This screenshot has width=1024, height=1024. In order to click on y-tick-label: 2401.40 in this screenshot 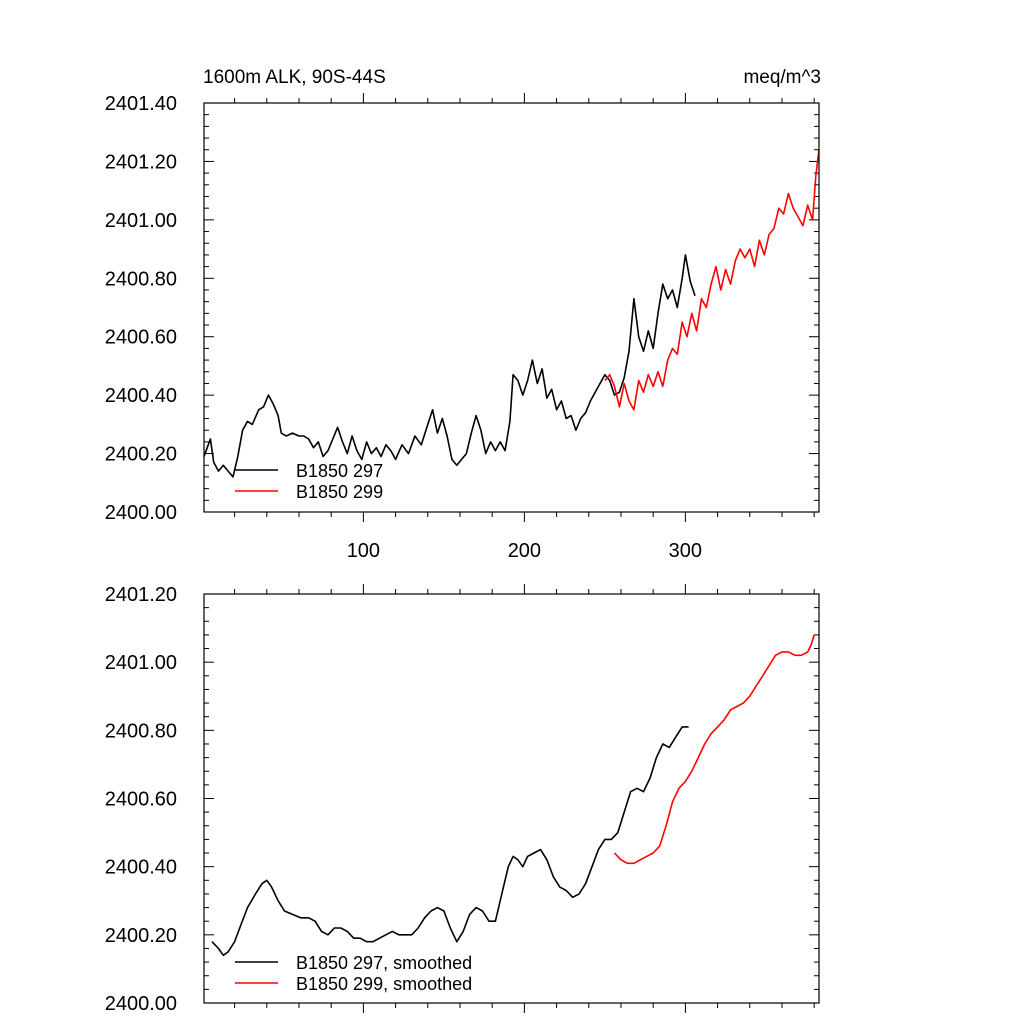, I will do `click(141, 104)`.